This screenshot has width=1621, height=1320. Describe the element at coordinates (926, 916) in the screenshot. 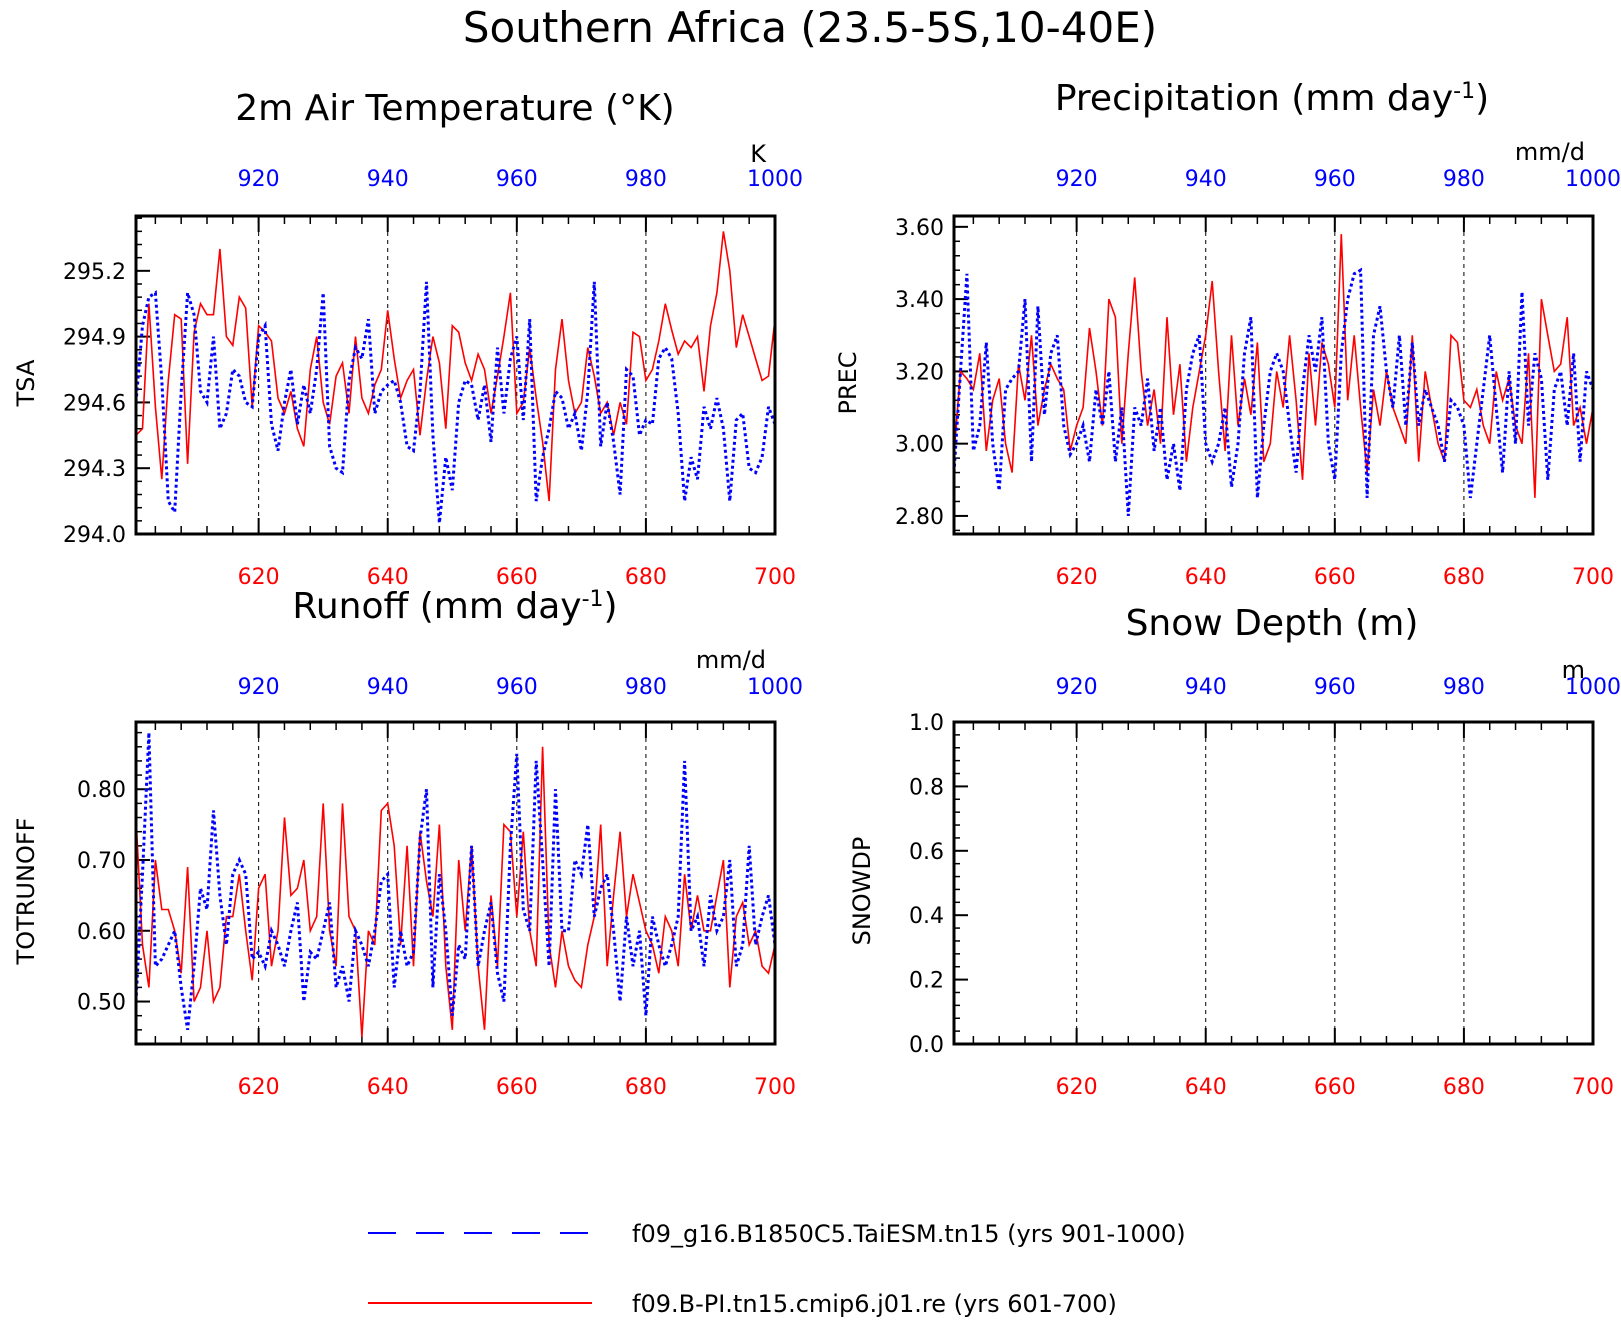

I see `y-tick-label: 0.4` at that location.